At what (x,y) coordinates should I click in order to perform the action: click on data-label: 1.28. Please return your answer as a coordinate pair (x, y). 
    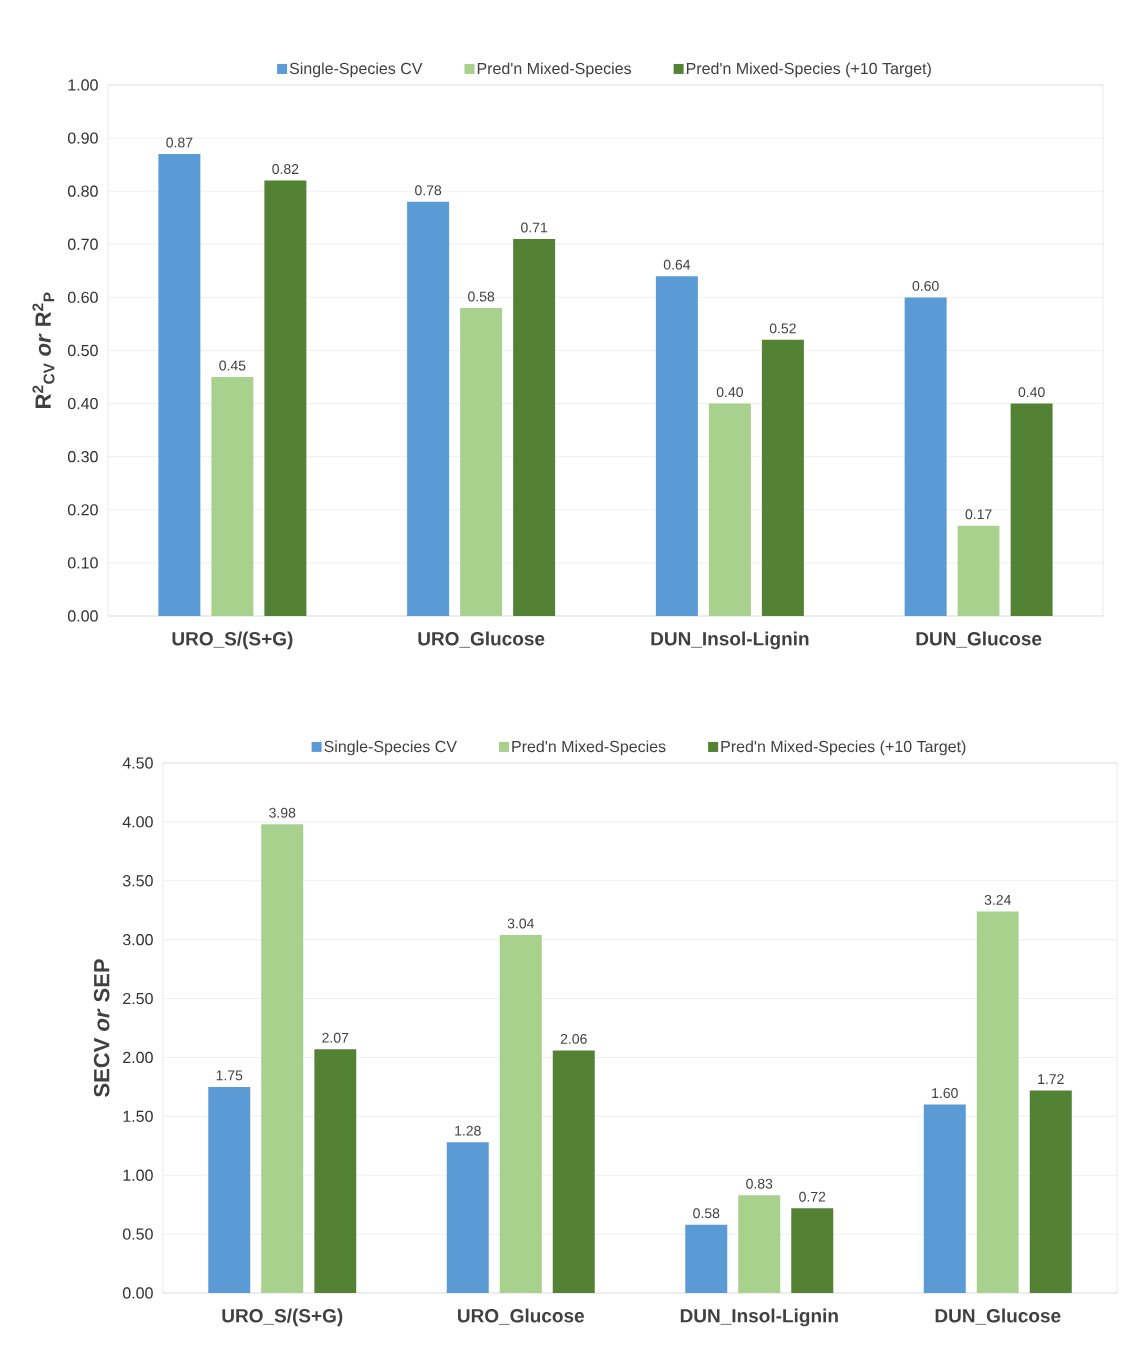
    Looking at the image, I should click on (468, 1130).